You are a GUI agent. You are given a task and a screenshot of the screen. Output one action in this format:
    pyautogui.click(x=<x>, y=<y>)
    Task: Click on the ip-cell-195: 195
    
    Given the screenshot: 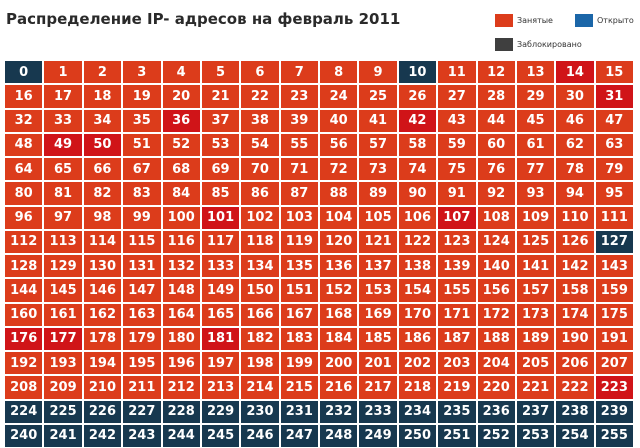 What is the action you would take?
    pyautogui.click(x=142, y=363)
    